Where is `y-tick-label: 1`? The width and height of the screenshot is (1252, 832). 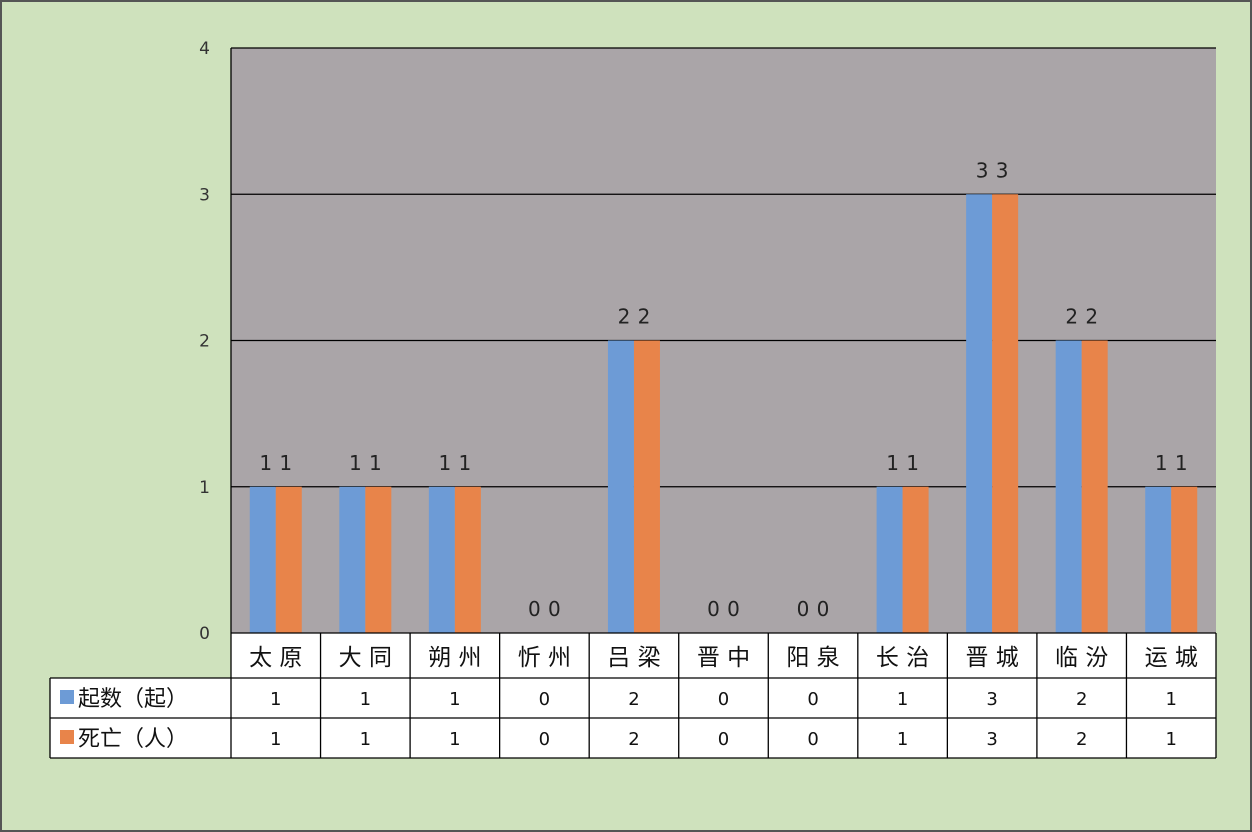
y-tick-label: 1 is located at coordinates (204, 488).